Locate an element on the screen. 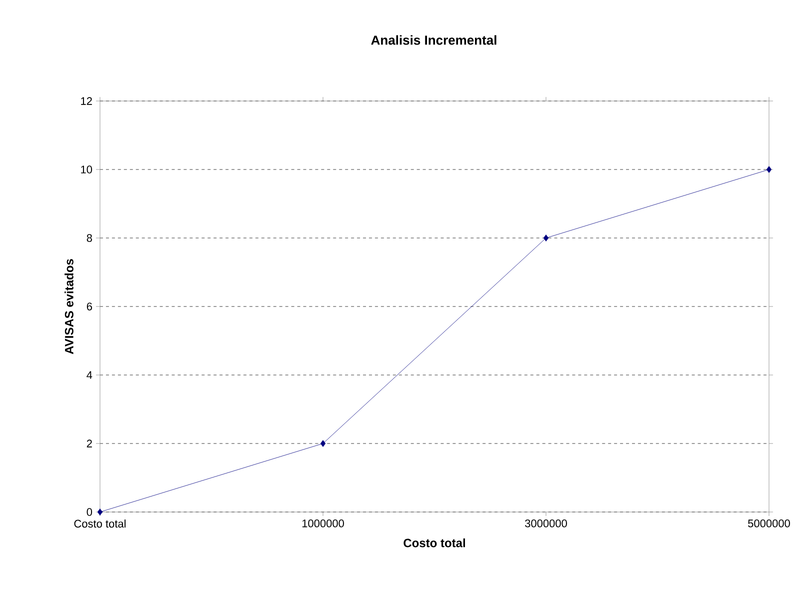 This screenshot has width=809, height=595. chart-title: Analisis Incremental is located at coordinates (433, 40).